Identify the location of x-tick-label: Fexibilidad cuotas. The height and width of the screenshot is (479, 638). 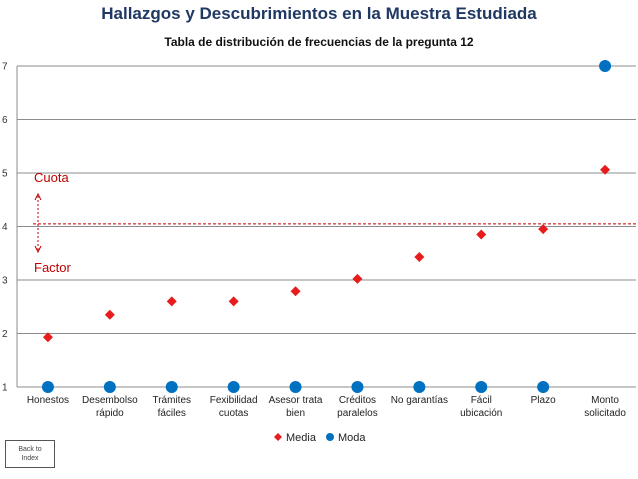
(234, 407).